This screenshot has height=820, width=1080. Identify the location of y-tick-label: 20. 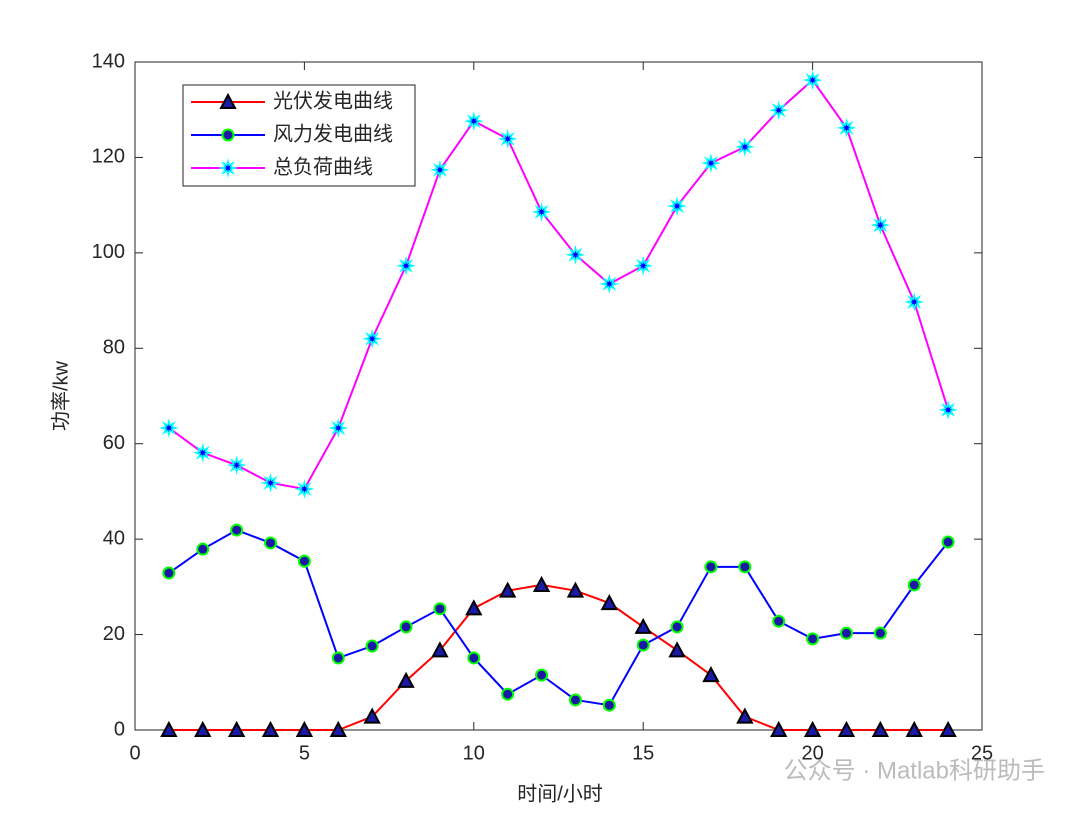
(114, 634).